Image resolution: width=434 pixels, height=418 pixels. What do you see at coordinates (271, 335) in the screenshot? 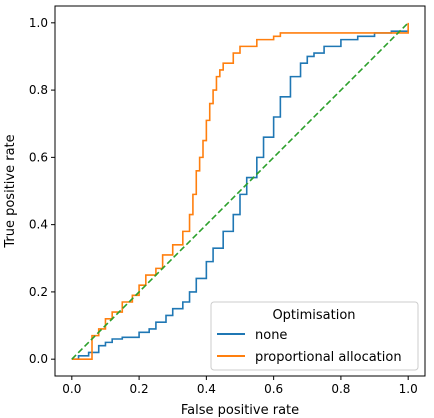
I see `legend-label-none: none` at bounding box center [271, 335].